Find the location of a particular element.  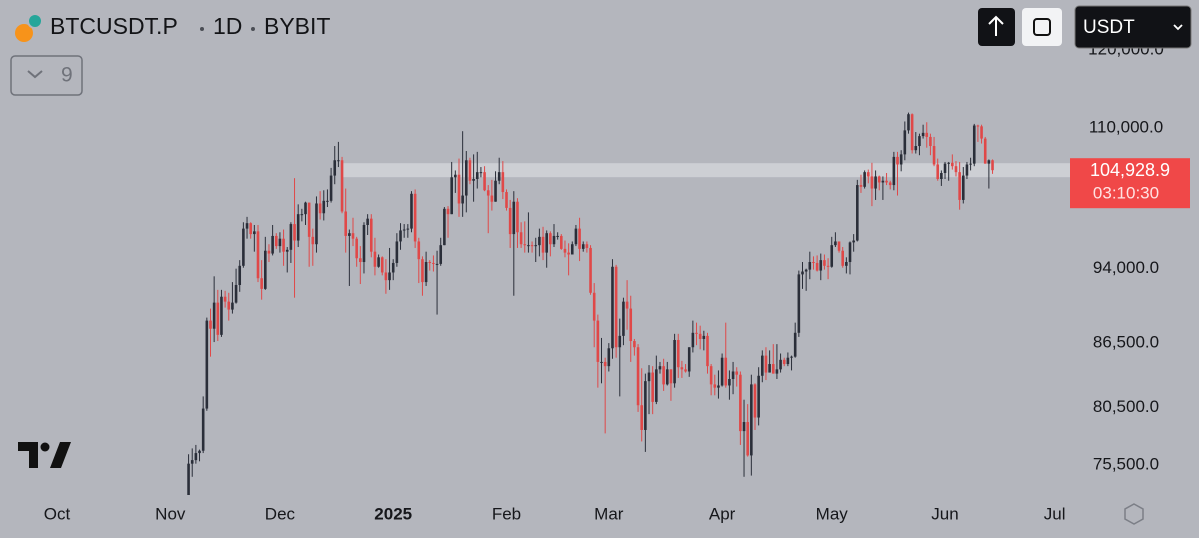

x-tick-label: Jun is located at coordinates (944, 513).